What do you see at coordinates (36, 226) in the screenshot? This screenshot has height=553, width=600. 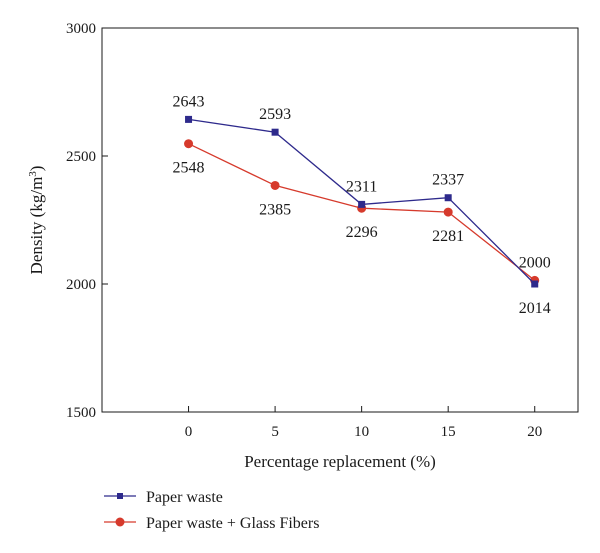 I see `y-axis-label-main: Density (kg/m` at bounding box center [36, 226].